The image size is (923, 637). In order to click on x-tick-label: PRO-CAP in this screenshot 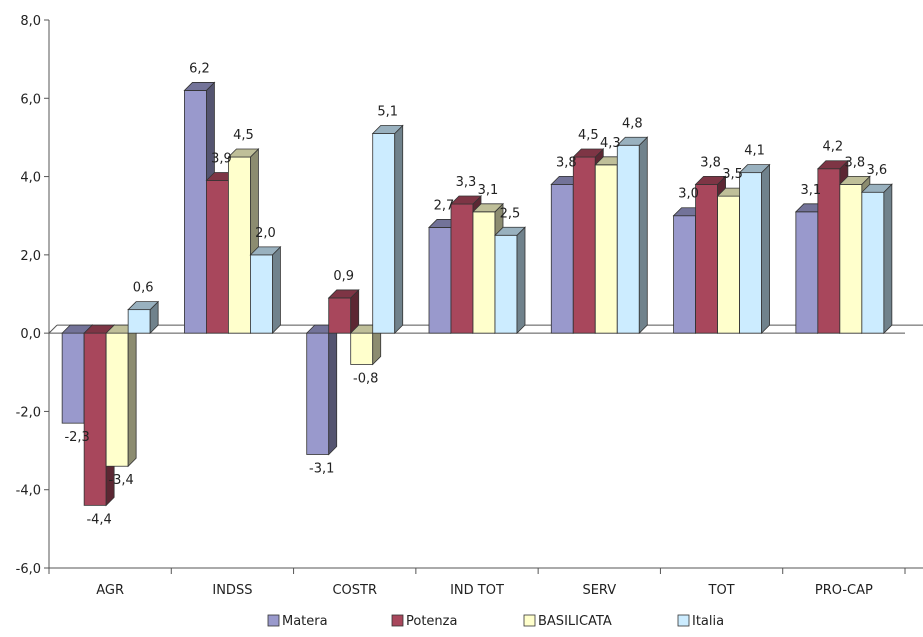, I will do `click(844, 590)`.